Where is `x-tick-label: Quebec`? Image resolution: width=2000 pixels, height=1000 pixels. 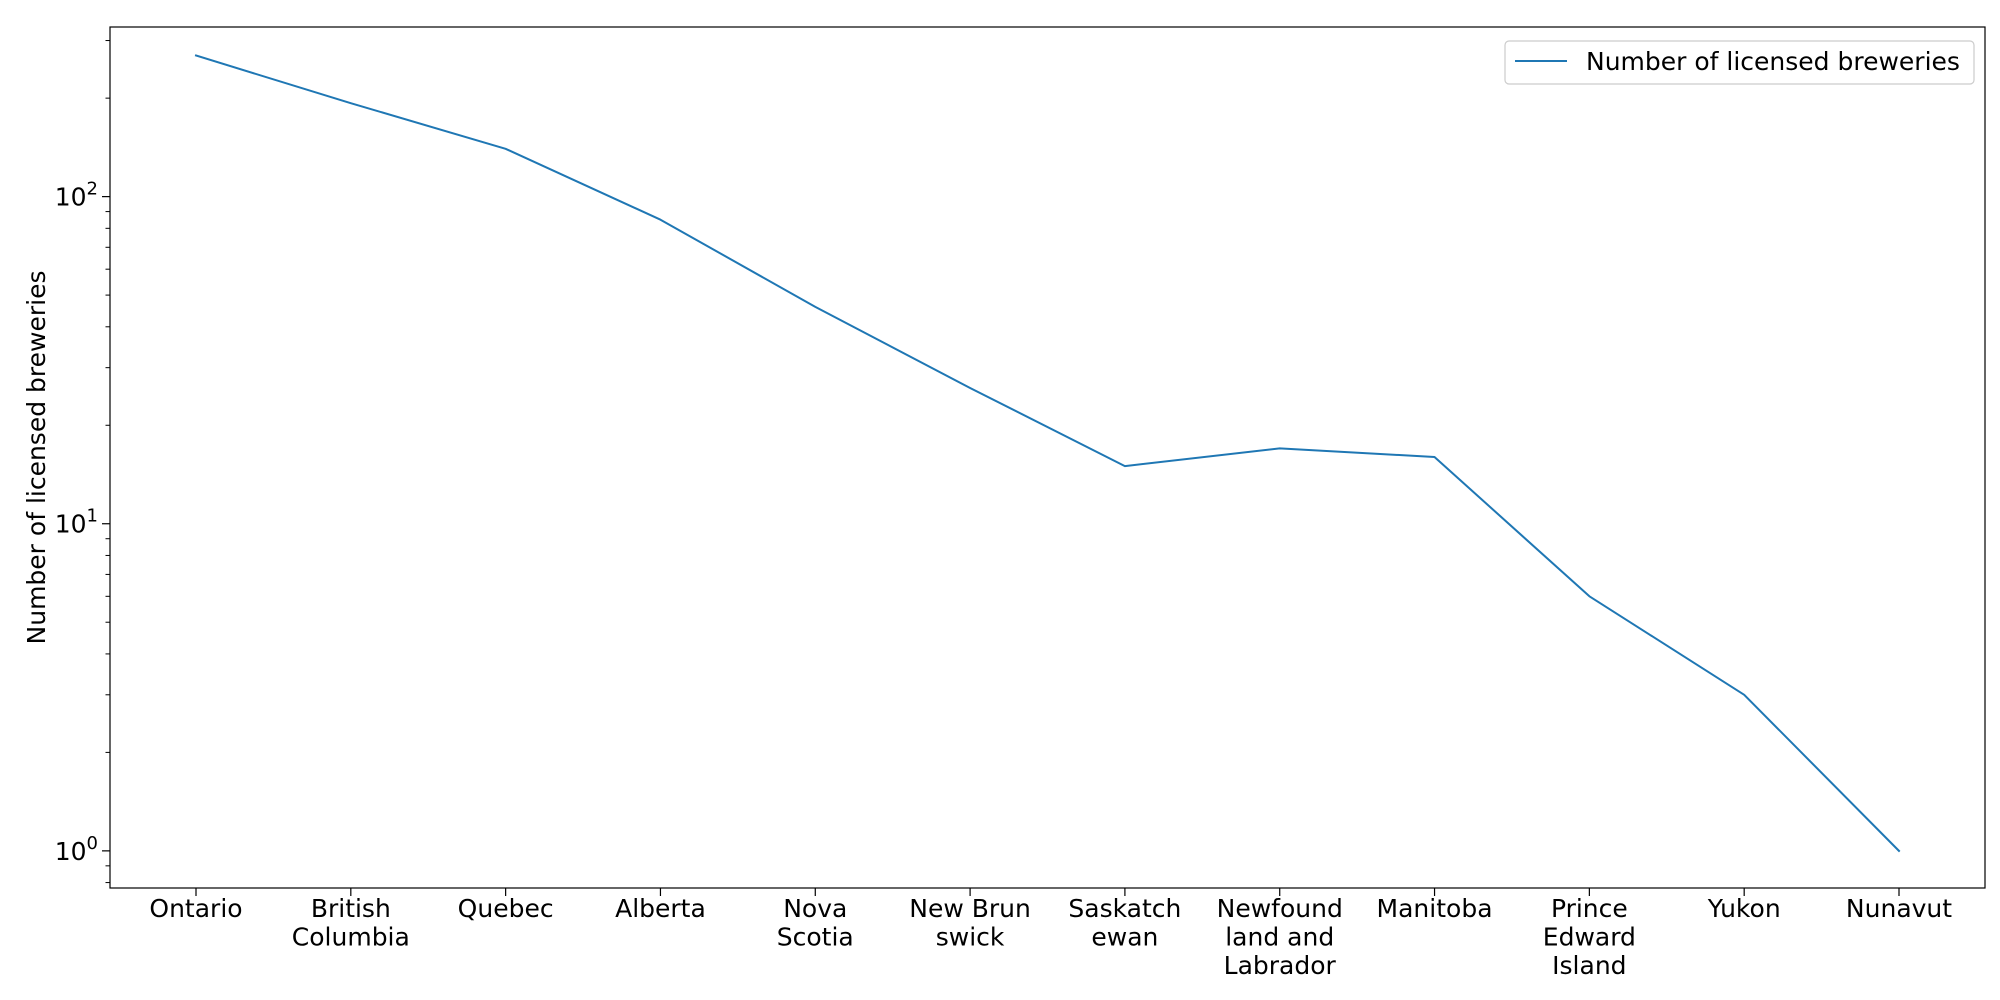
x-tick-label: Quebec is located at coordinates (506, 908).